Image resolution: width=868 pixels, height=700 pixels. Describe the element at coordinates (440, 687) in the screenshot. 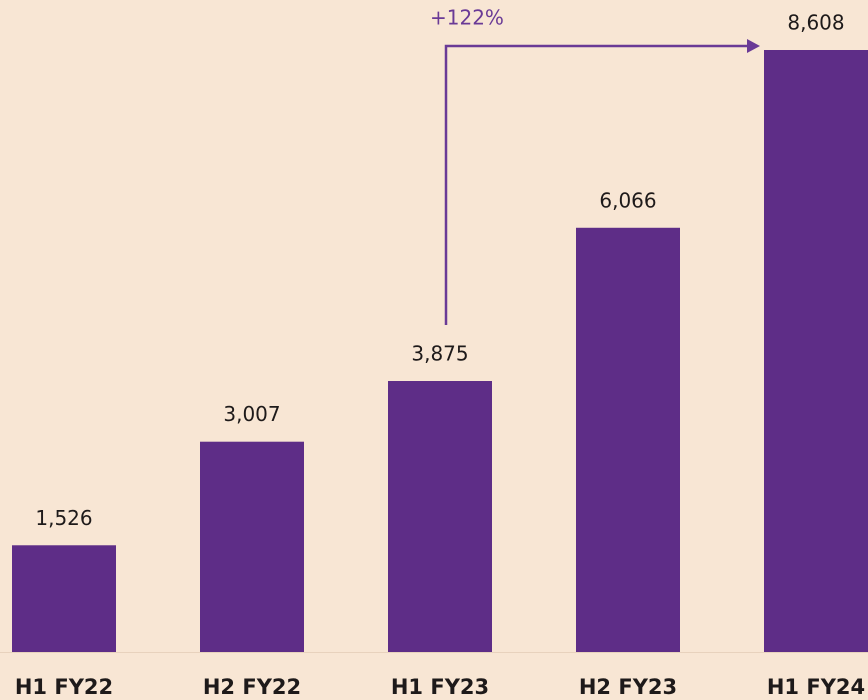

I see `x-tick-label: H1 FY23` at that location.